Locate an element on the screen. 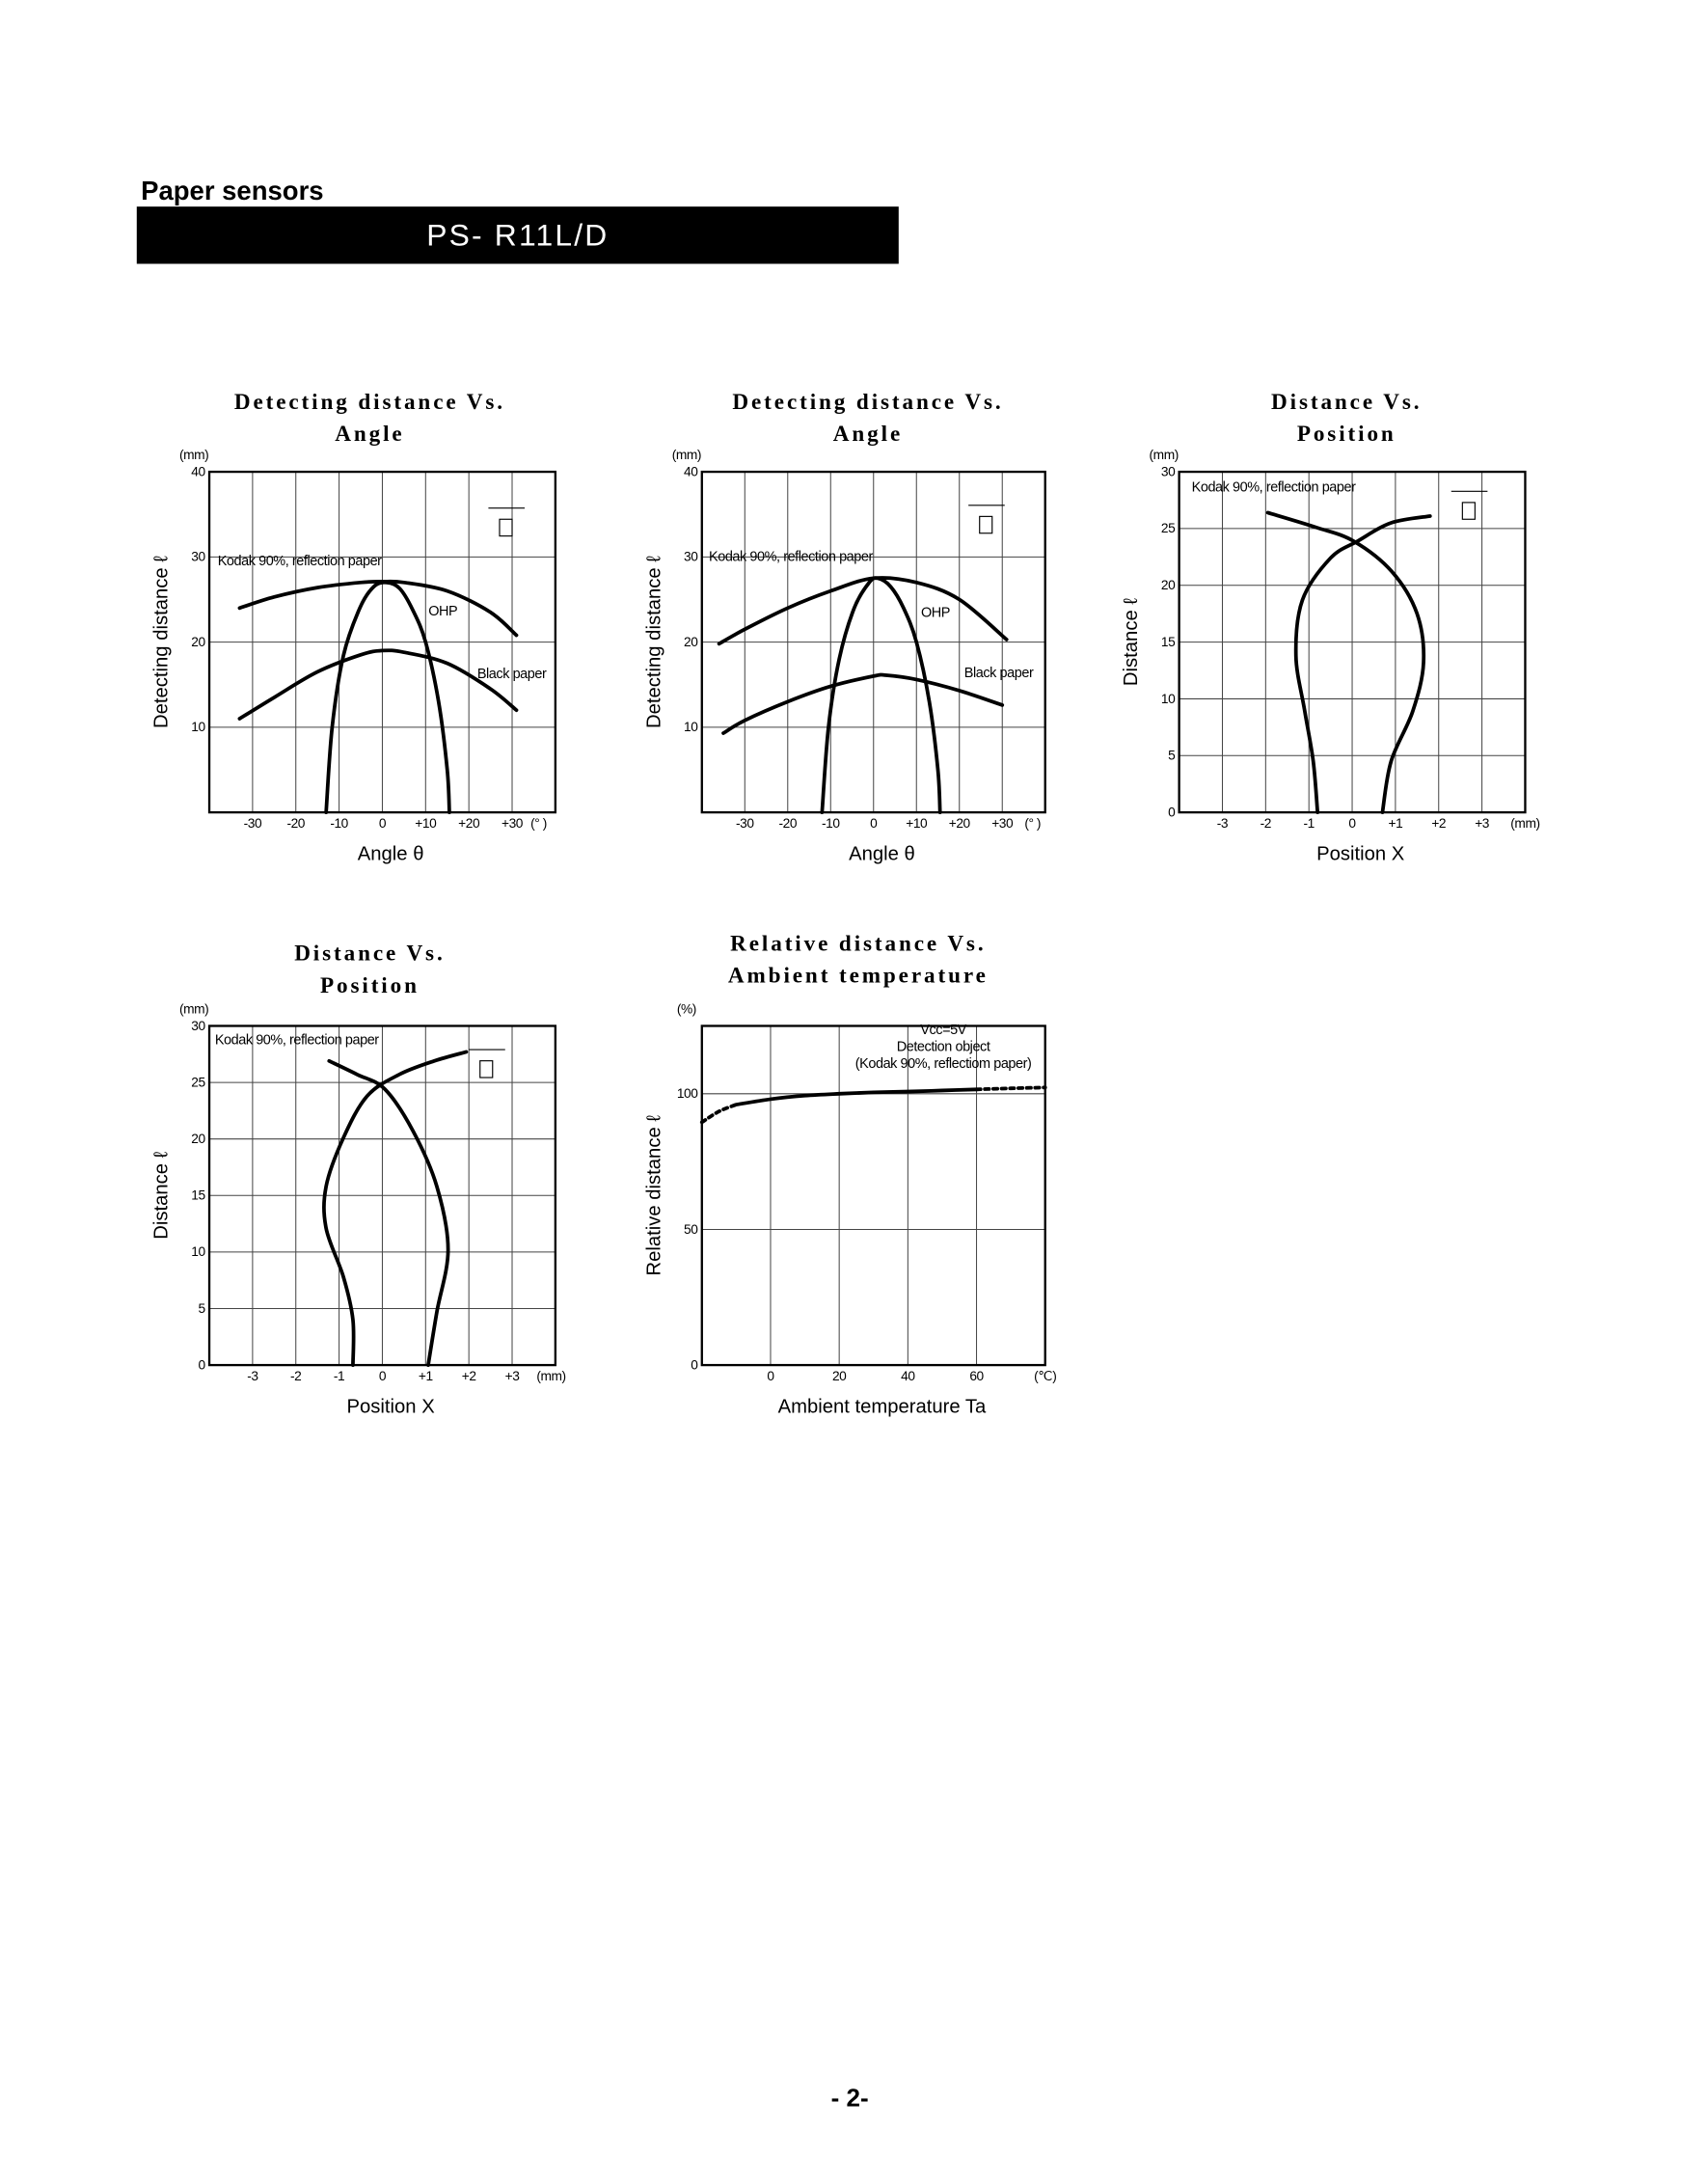  chart-title: Relative distance Vs. is located at coordinates (858, 943).